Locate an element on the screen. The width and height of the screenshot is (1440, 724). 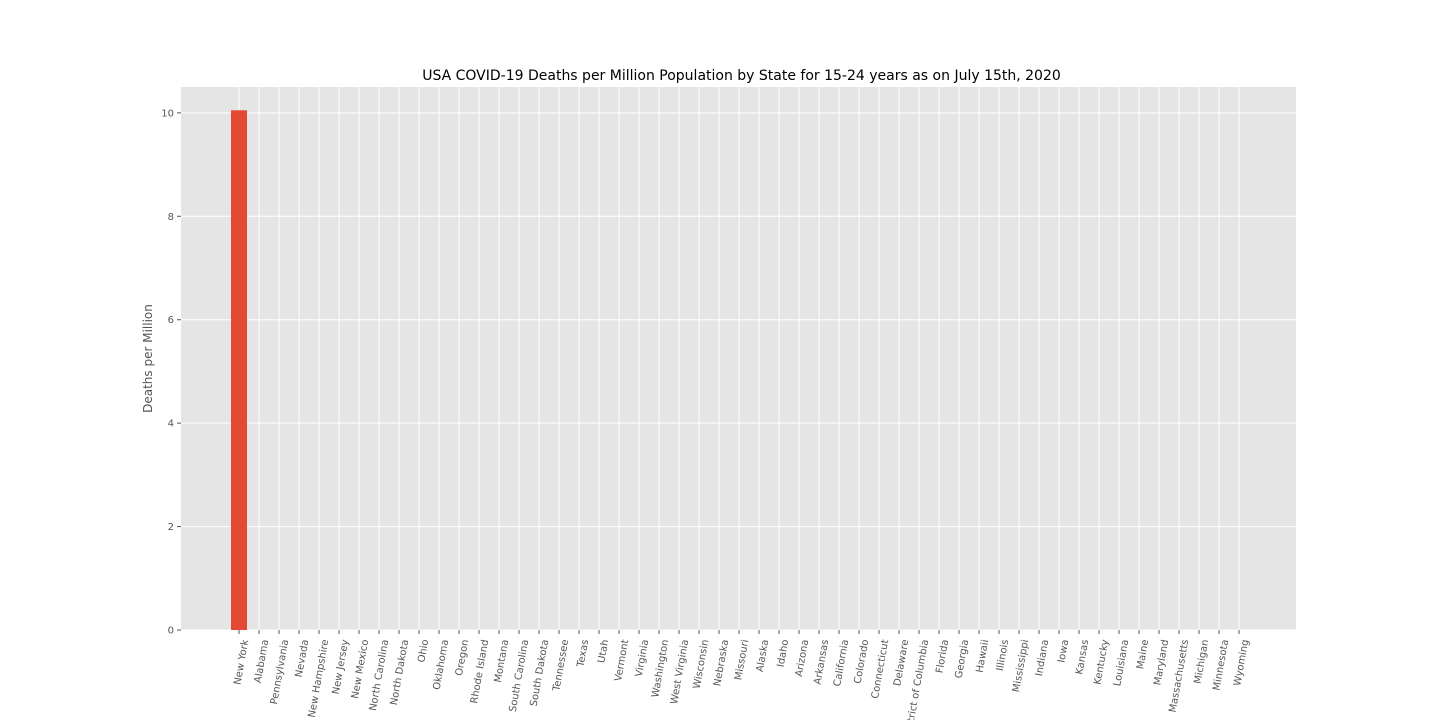
x-tick-label: Illinois is located at coordinates (1003, 655).